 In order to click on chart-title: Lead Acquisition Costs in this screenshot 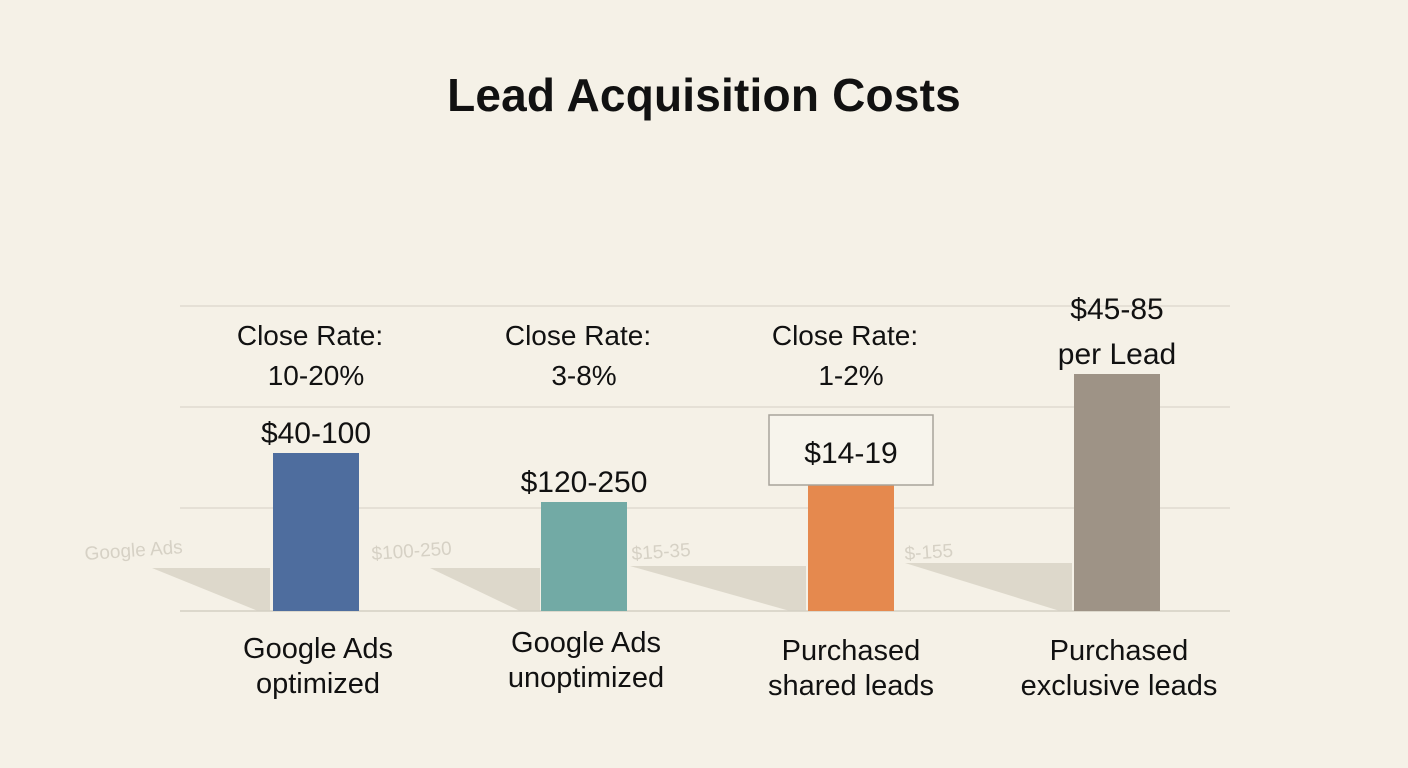, I will do `click(704, 95)`.